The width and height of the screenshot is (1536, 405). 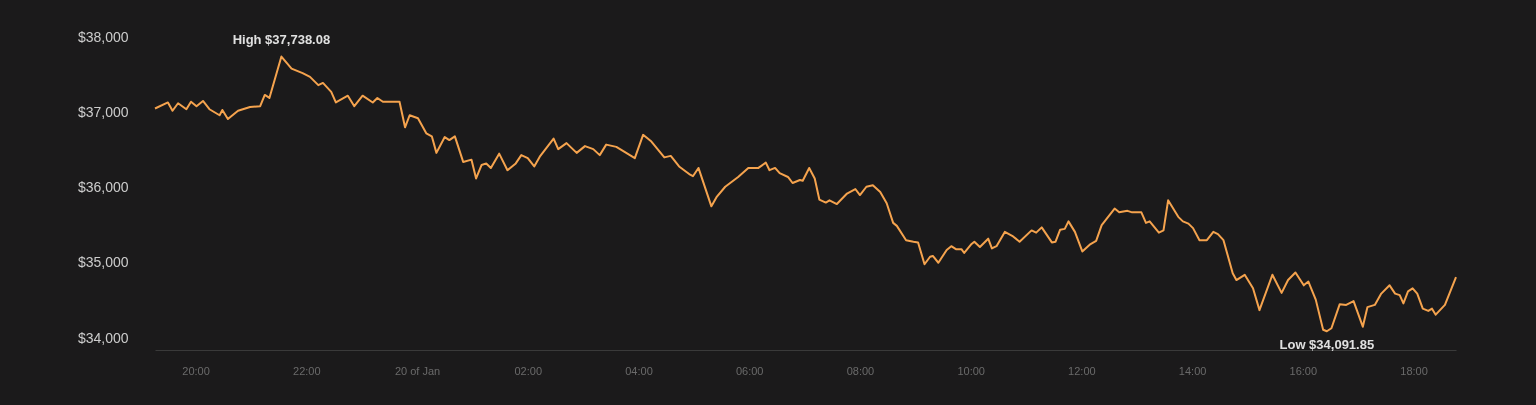 I want to click on x-tick-label: 12:00, so click(x=1082, y=370).